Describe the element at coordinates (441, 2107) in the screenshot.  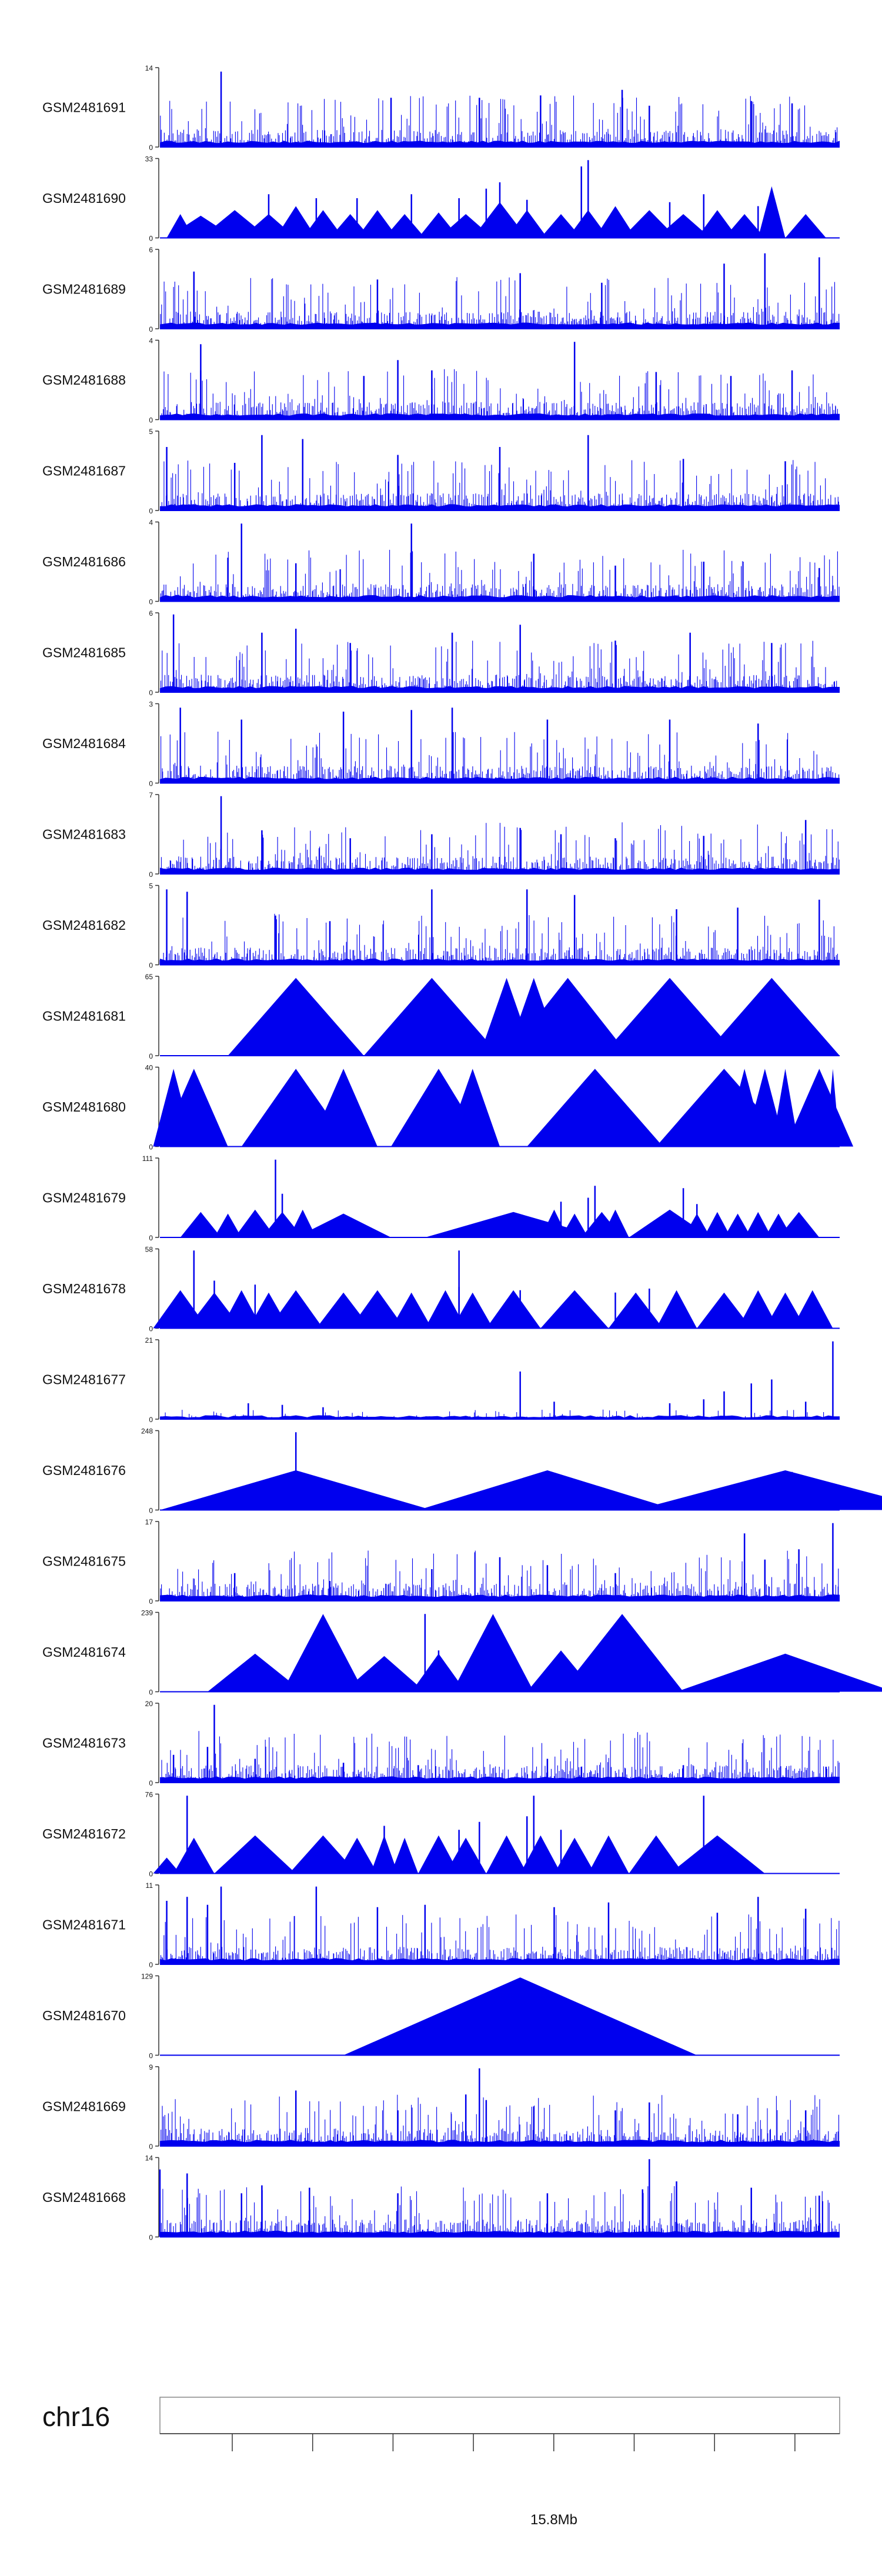
I see `track: GSM2481669 9 0` at that location.